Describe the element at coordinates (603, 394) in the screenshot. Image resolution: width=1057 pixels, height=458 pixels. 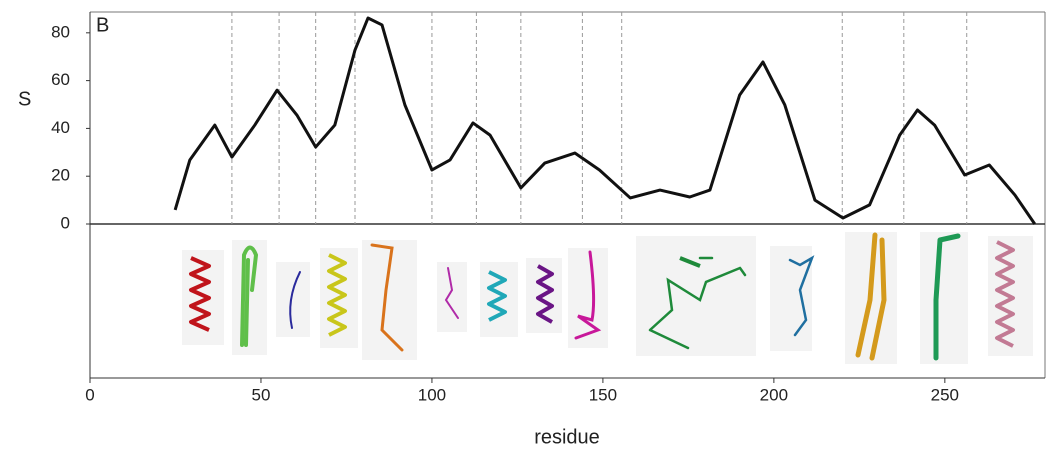
I see `x-tick-label: 150` at that location.